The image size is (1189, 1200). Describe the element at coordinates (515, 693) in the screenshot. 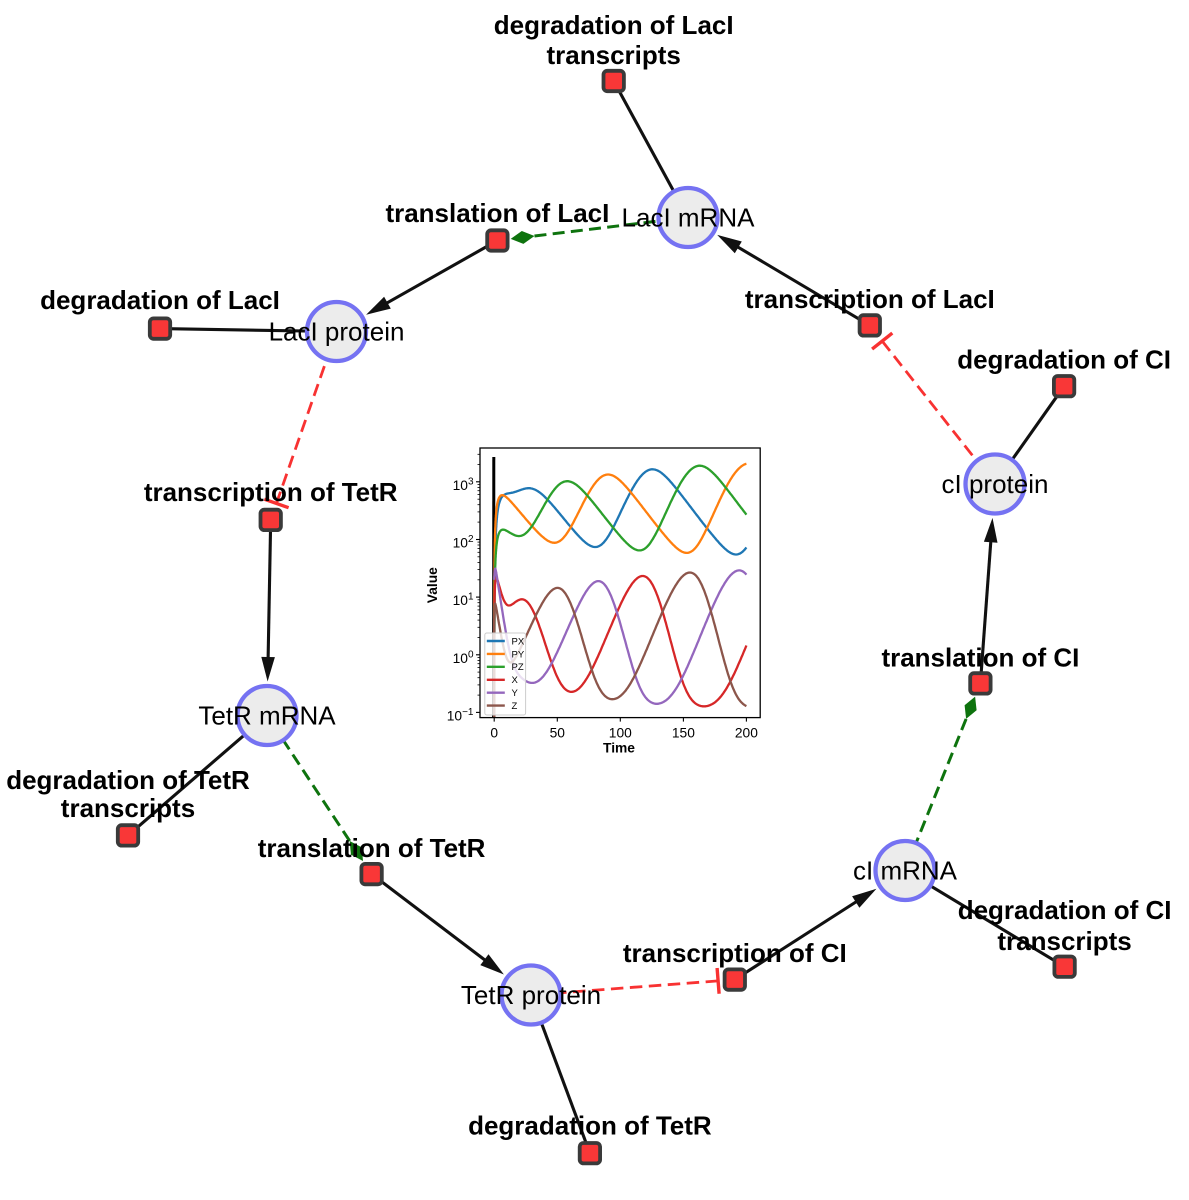

I see `svg-text: Y` at that location.